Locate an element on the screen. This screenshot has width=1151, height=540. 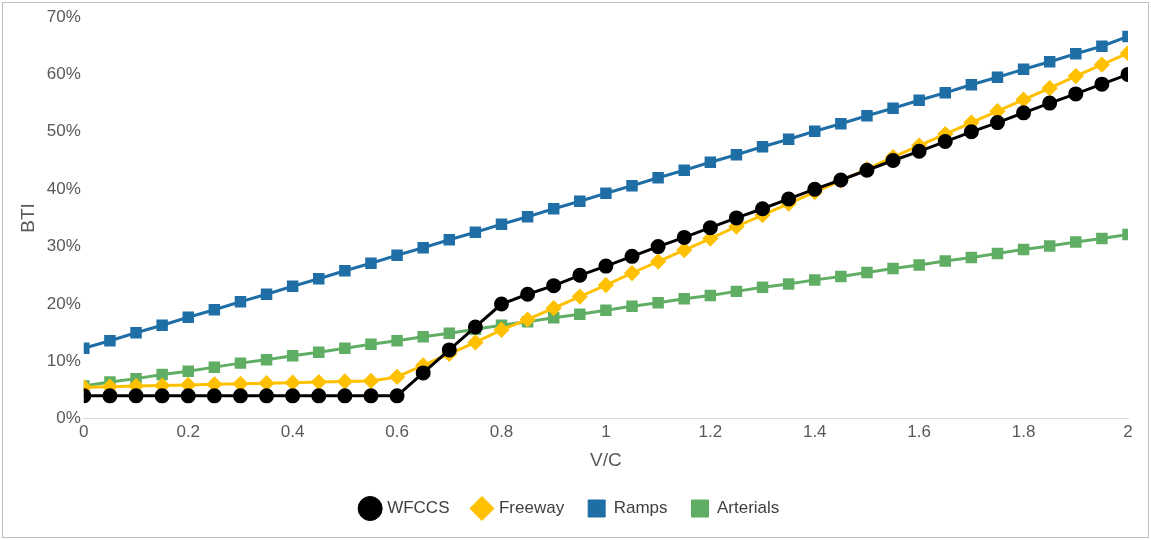
x-tick-label: 0.2 is located at coordinates (188, 431).